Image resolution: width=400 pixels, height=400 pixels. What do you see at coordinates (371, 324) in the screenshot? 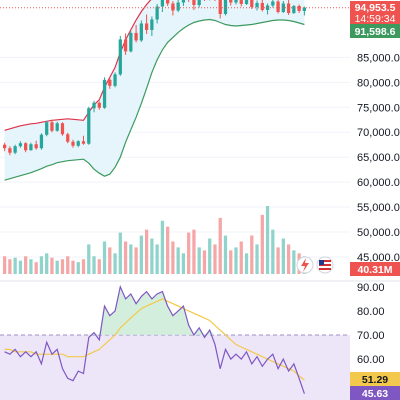
I see `rsi-axis: 90.00 80.00 70.00 60.00` at bounding box center [371, 324].